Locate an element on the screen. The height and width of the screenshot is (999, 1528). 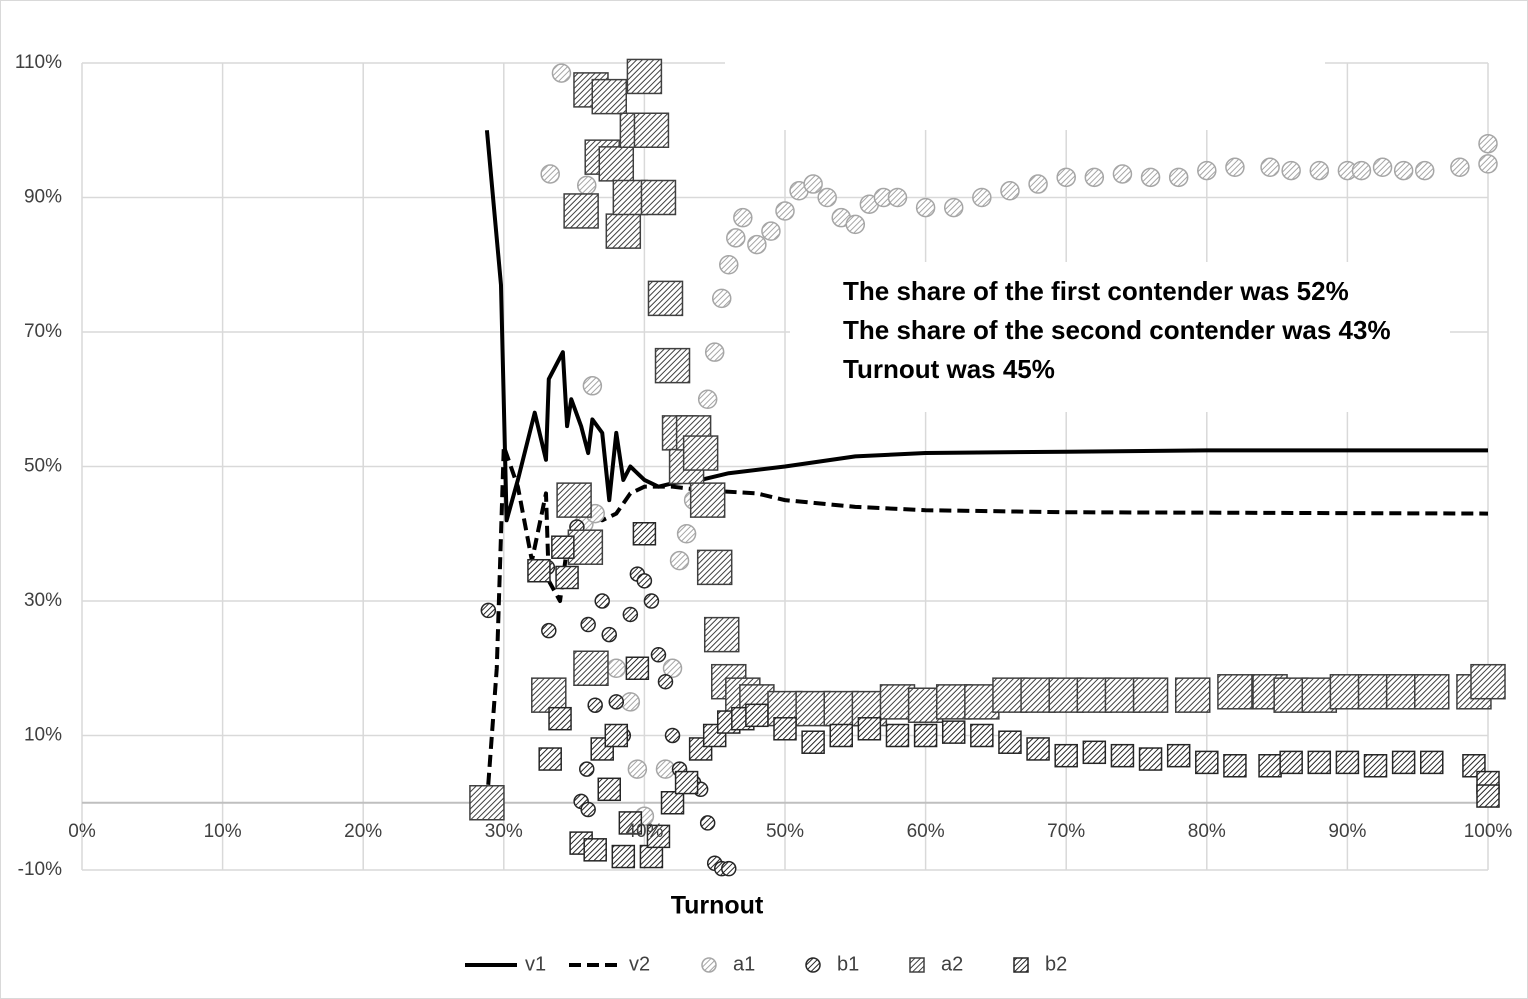
x-tick-label: 50% is located at coordinates (785, 831).